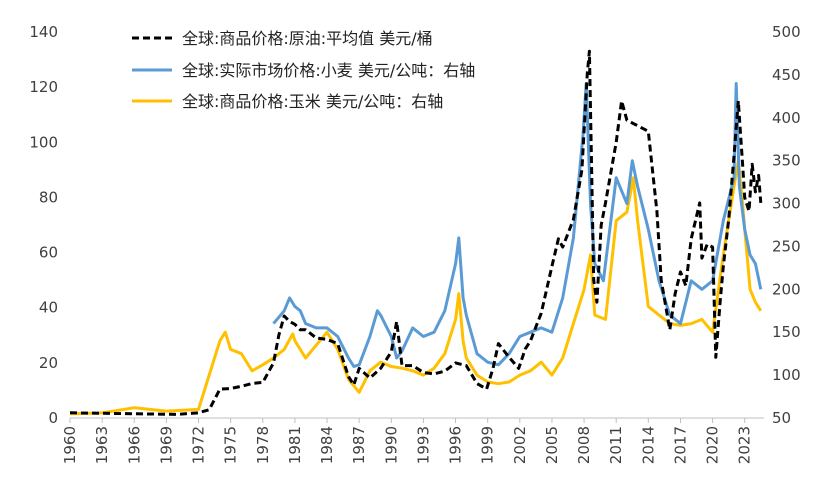 This screenshot has height=489, width=834. Describe the element at coordinates (53, 418) in the screenshot. I see `y-left-tick-label: 0` at that location.